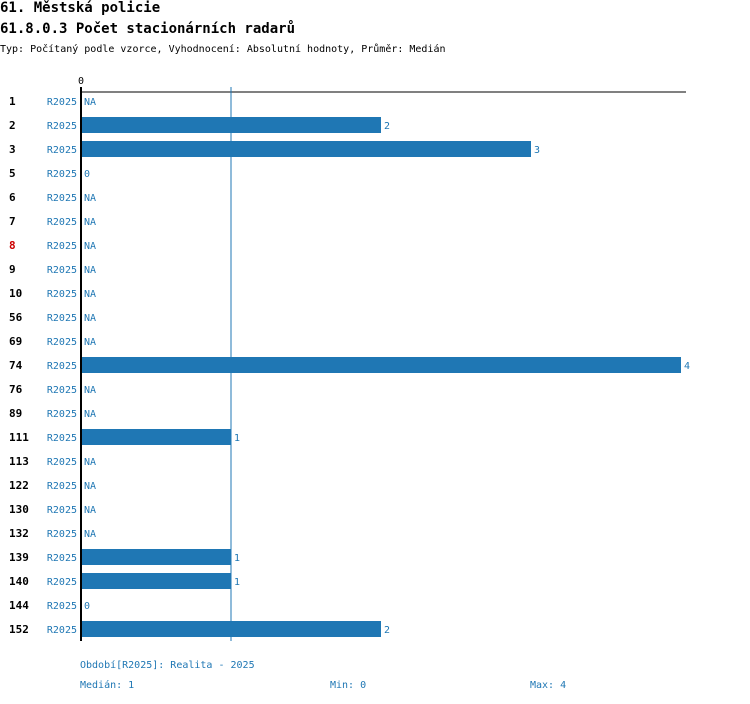 The height and width of the screenshot is (704, 750). I want to click on row-id-label: 1, so click(12, 101).